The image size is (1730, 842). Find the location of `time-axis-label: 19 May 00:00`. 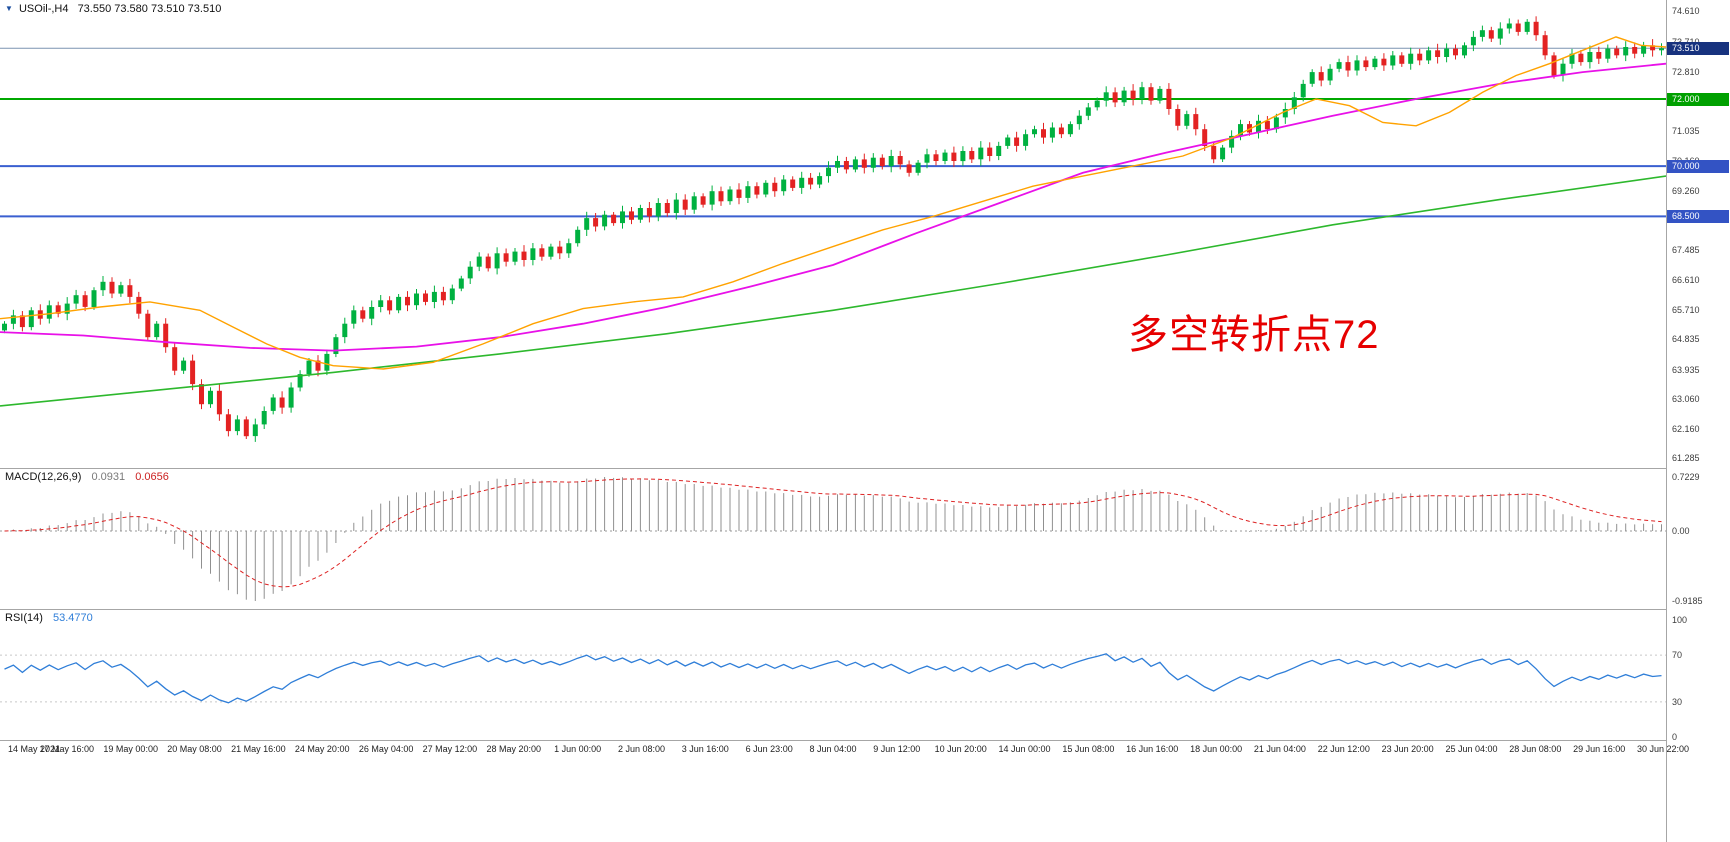

time-axis-label: 19 May 00:00 is located at coordinates (130, 749).